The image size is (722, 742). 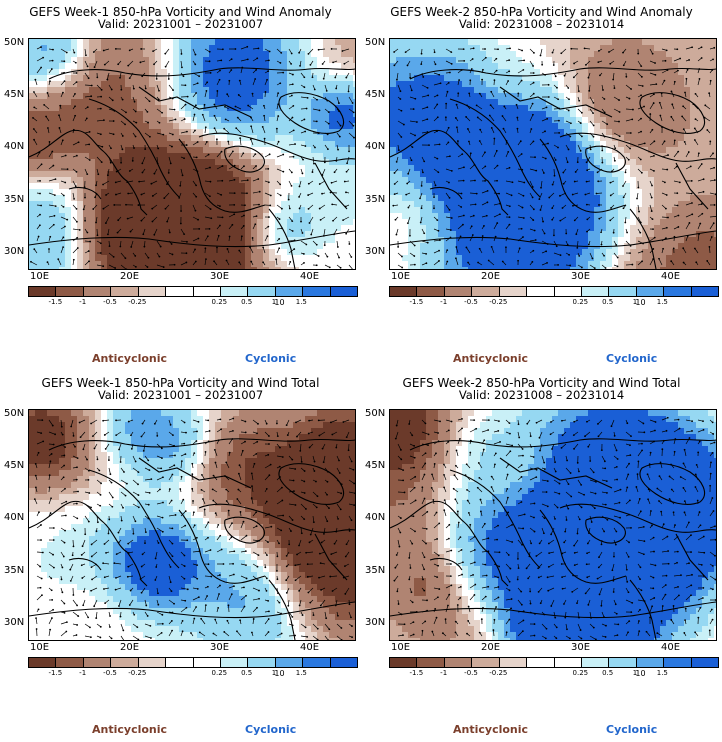 I want to click on colorbar-label: -0.5, so click(x=110, y=673).